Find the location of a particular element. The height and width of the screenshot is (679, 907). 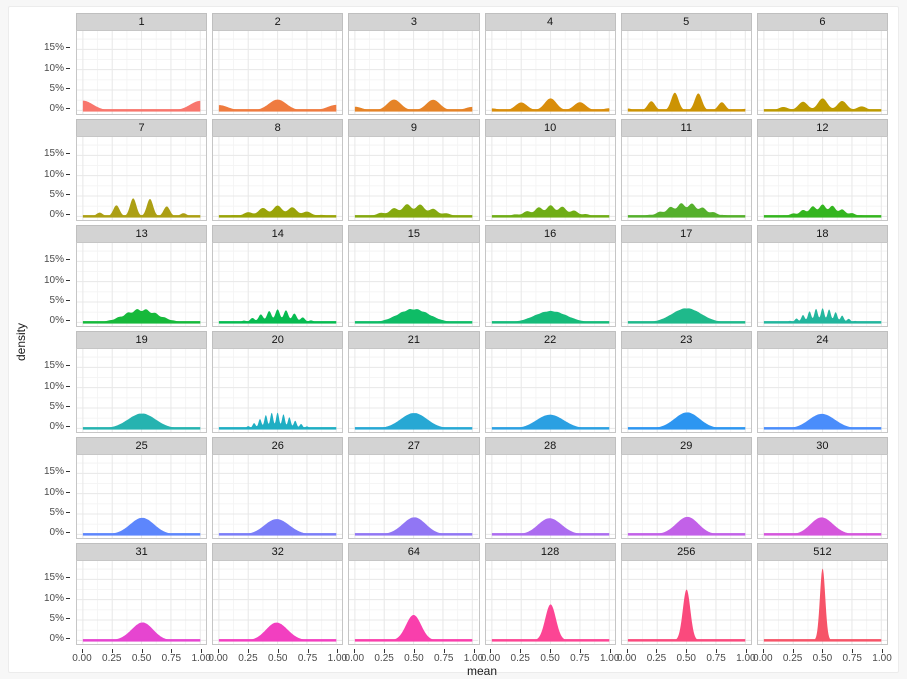

facet-strip-3: 3 is located at coordinates (414, 21).